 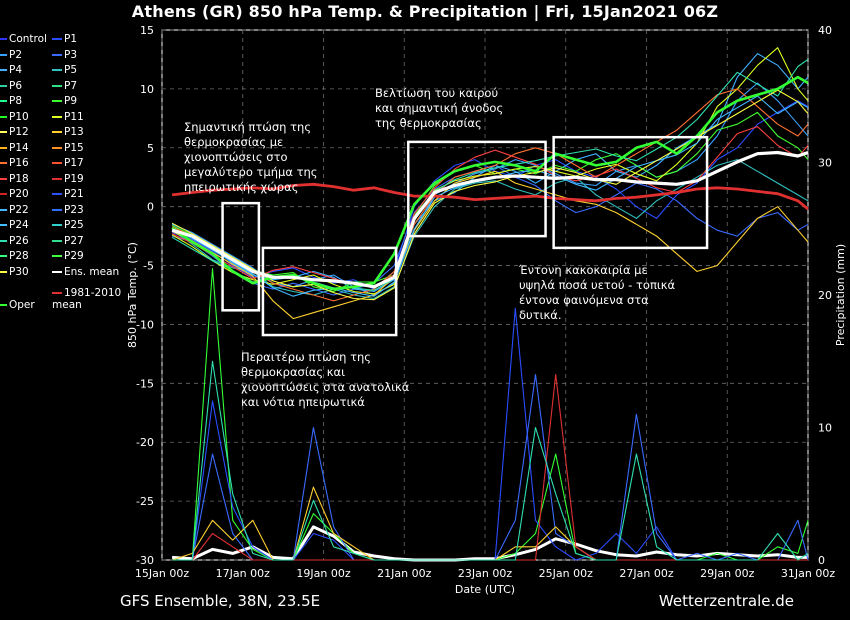 I want to click on legend-item-p20: P20, so click(x=14, y=194).